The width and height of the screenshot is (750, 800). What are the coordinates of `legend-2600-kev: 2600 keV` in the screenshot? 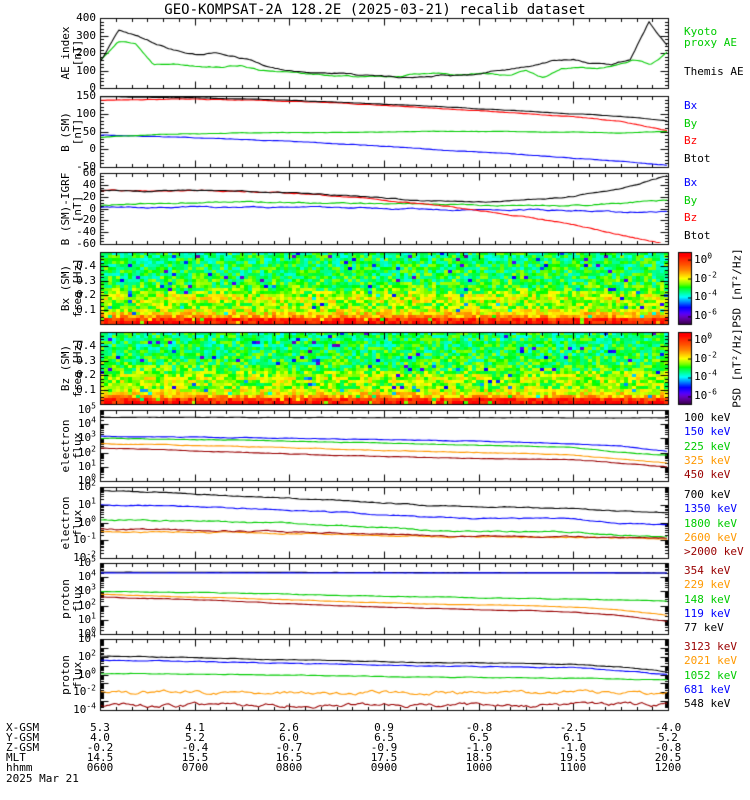 It's located at (710, 537).